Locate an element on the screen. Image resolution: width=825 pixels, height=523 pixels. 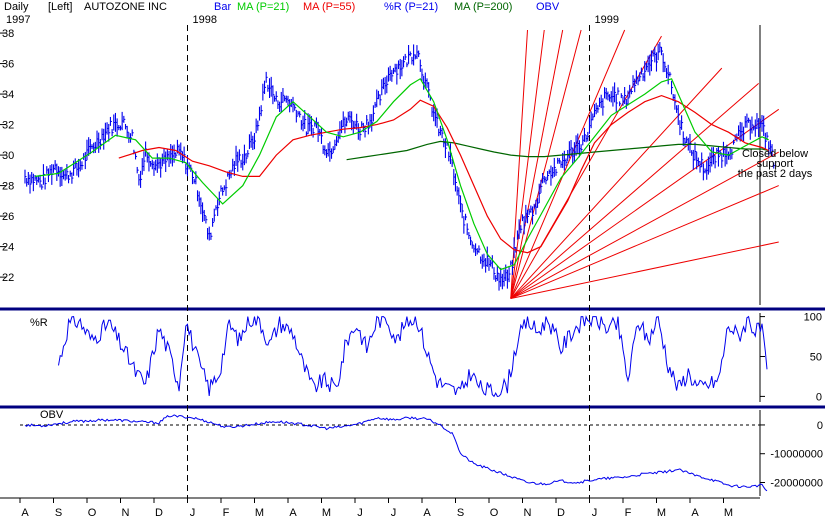
price-tick-label: 22 is located at coordinates (8, 278).